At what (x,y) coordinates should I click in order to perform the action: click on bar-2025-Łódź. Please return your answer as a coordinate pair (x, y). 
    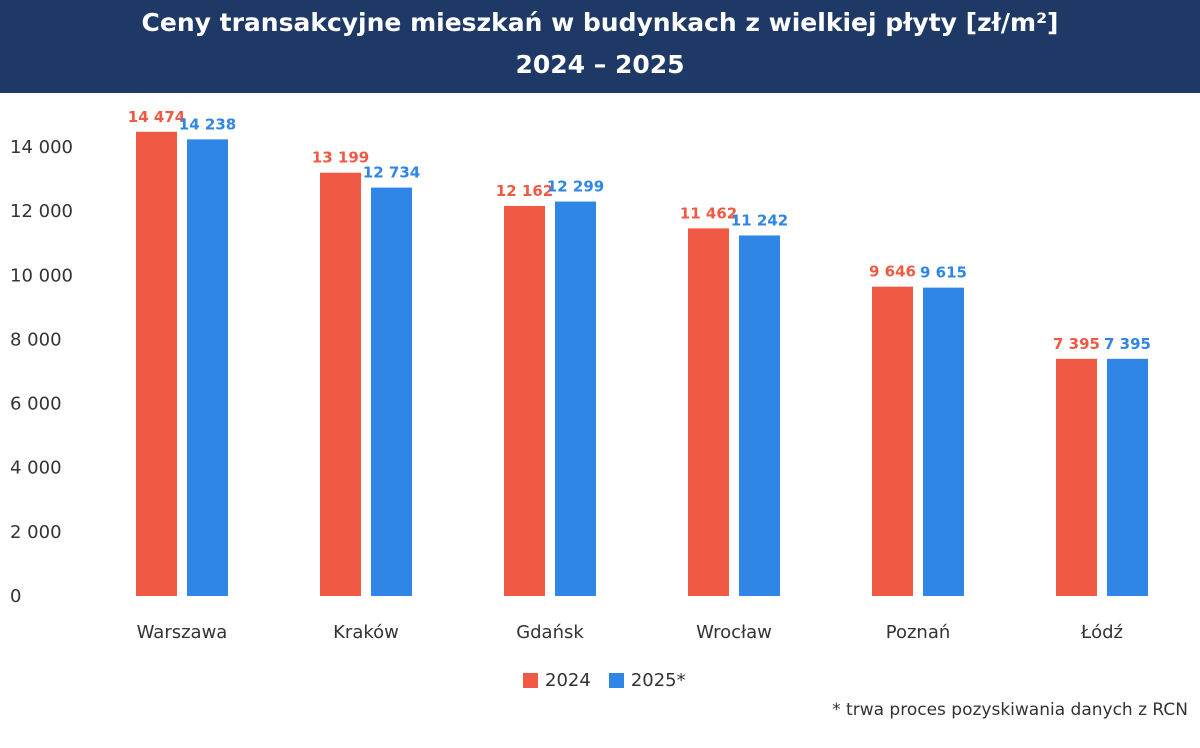
    Looking at the image, I should click on (1127, 477).